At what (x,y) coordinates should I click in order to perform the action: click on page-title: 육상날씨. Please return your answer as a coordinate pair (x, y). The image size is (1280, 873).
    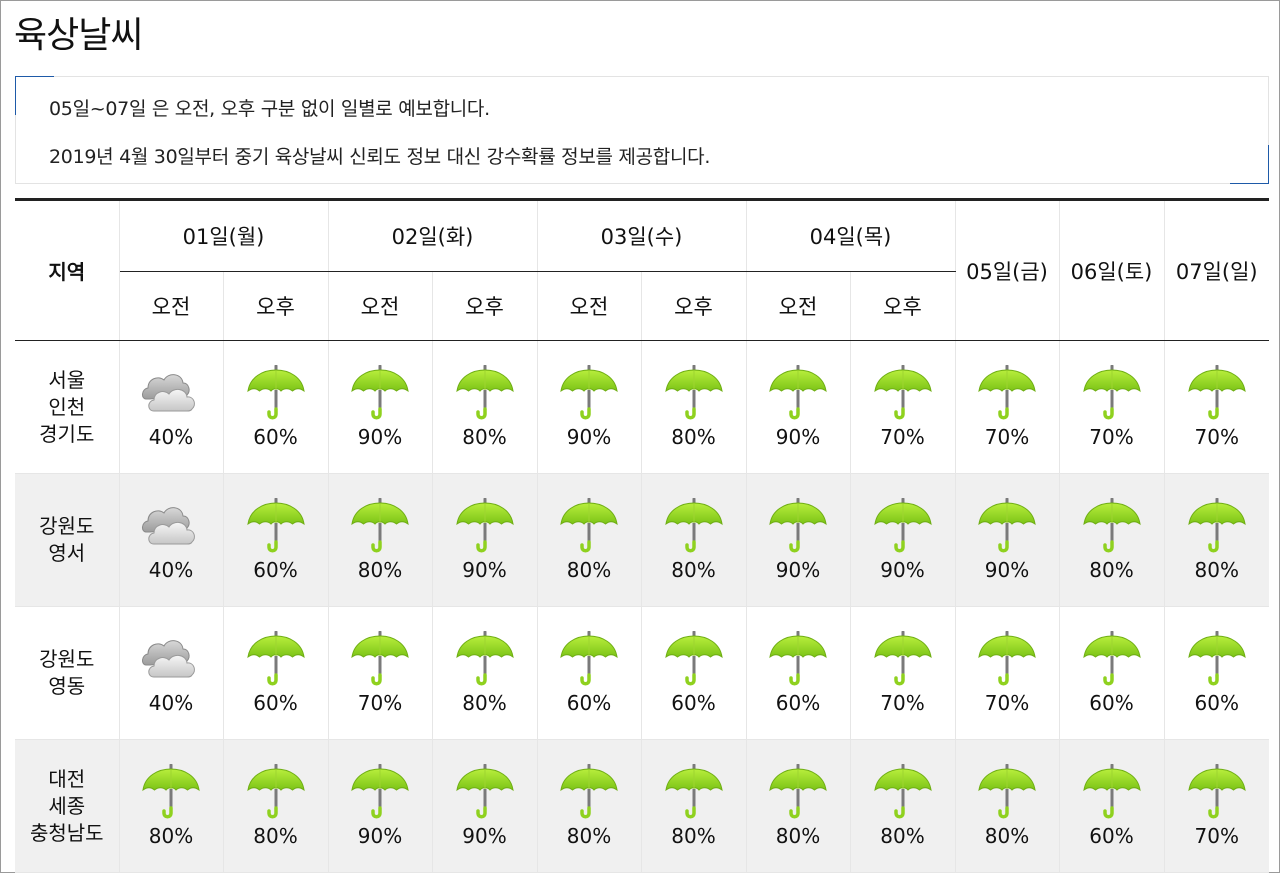
    Looking at the image, I should click on (78, 35).